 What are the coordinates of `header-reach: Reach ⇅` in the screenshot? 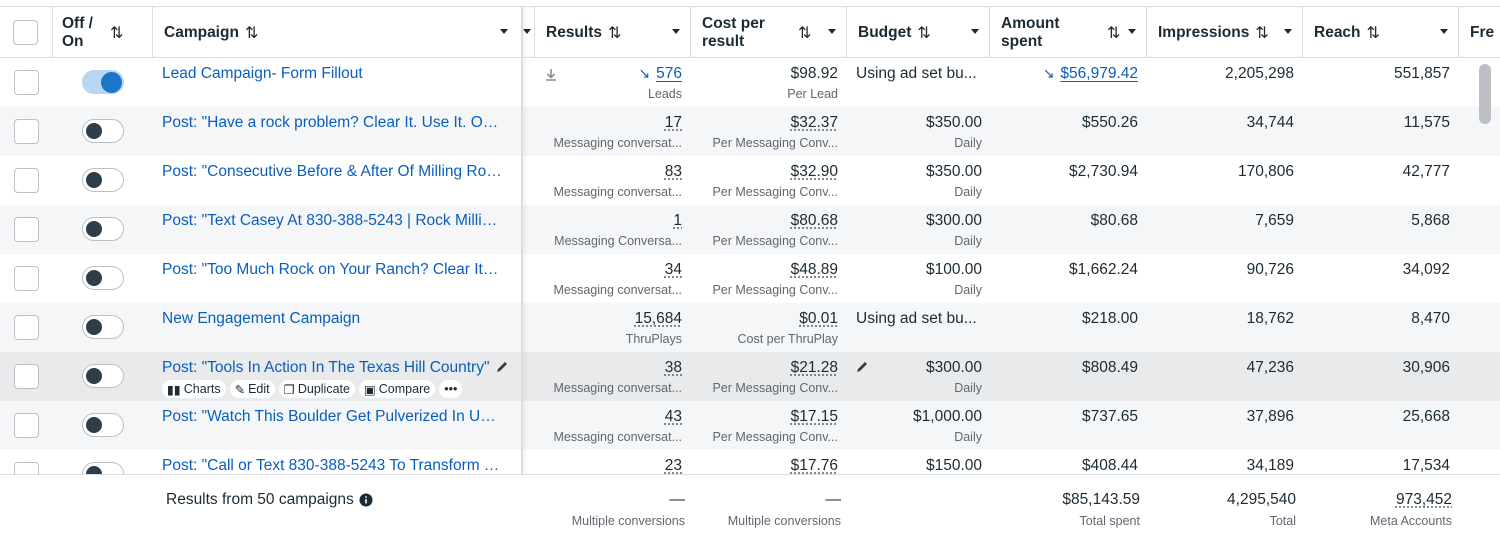 It's located at (1381, 32).